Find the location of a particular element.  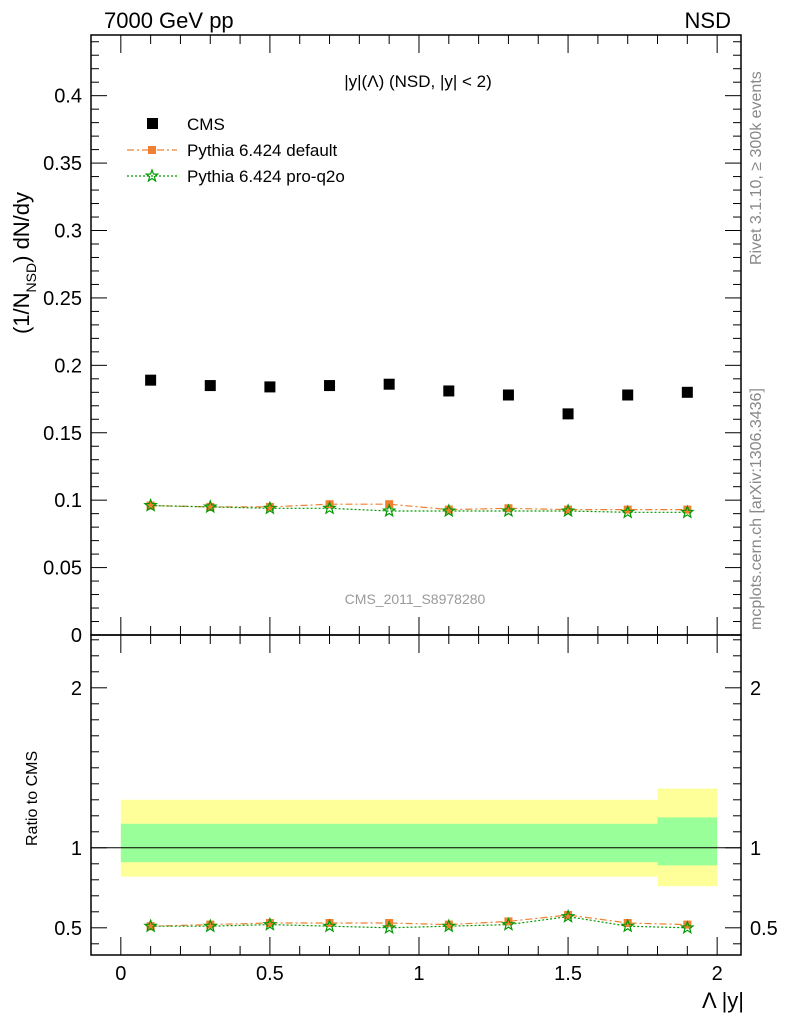

y-tick-label: 0.4 is located at coordinates (68, 97).